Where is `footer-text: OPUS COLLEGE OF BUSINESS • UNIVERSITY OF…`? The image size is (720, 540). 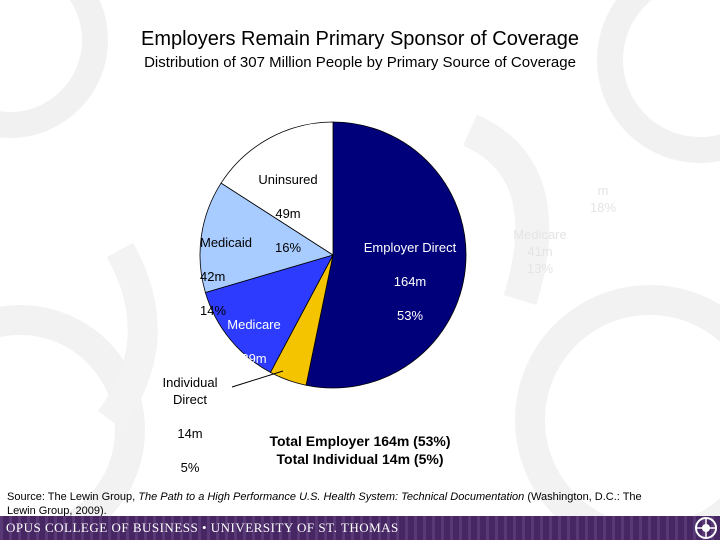 footer-text: OPUS COLLEGE OF BUSINESS • UNIVERSITY OF… is located at coordinates (202, 527).